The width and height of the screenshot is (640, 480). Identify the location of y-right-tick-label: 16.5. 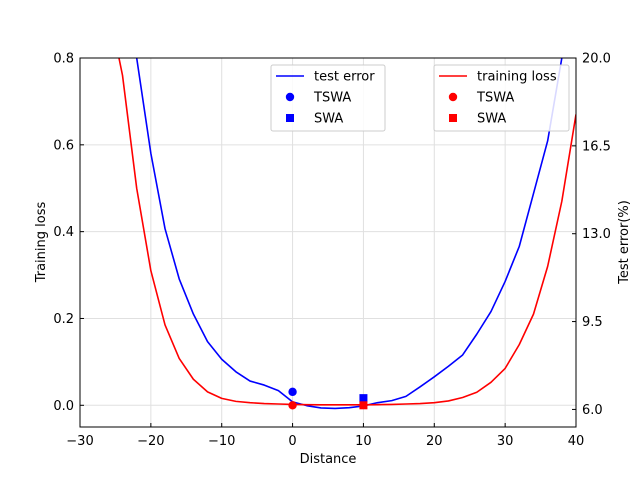
(596, 146).